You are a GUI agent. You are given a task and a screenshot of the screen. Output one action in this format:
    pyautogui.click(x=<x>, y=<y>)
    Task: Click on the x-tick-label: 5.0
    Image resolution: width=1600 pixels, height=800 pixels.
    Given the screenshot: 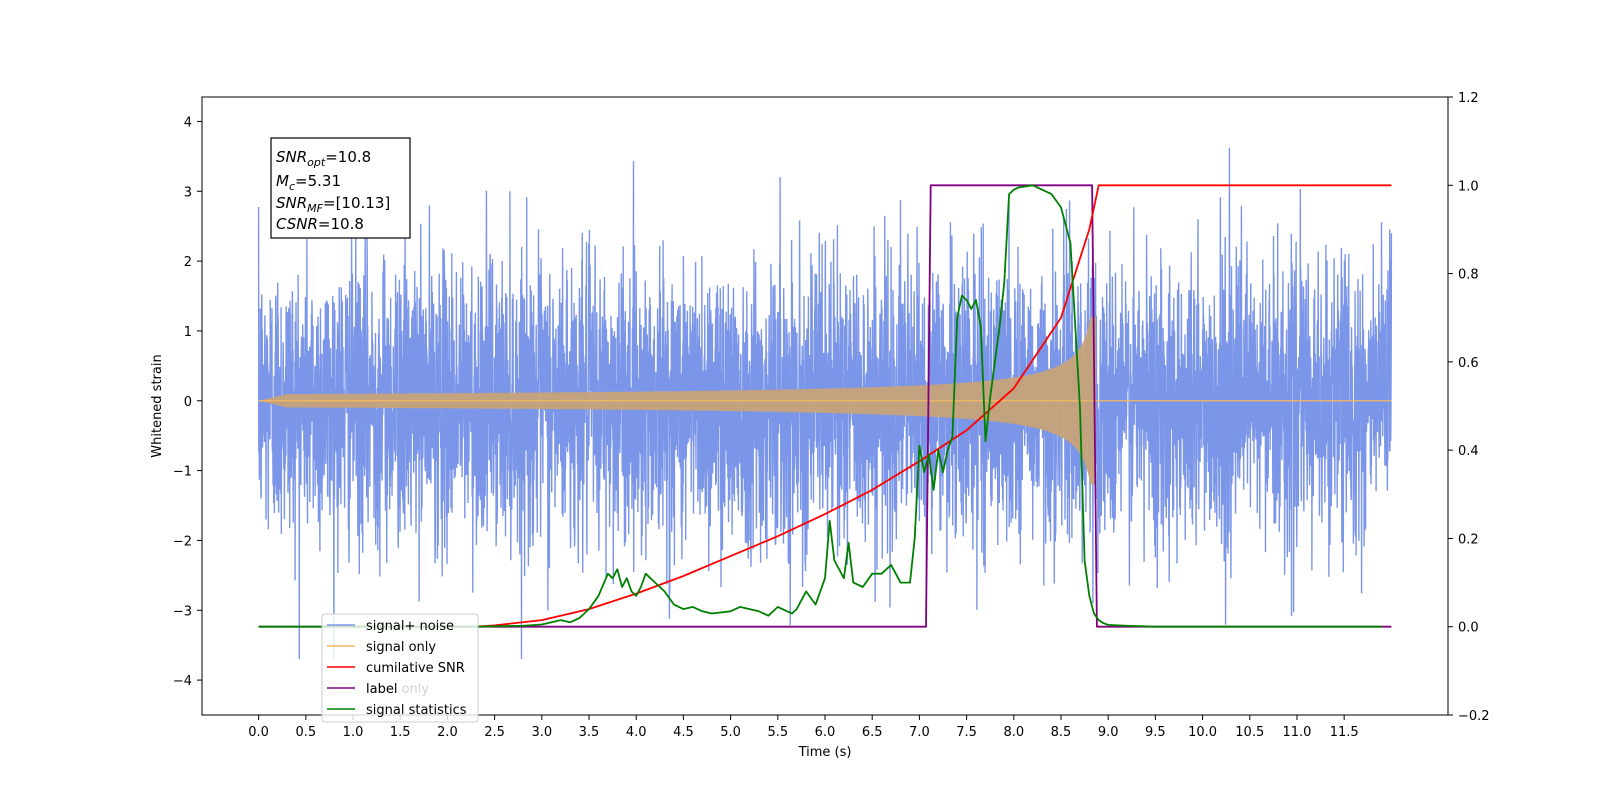 What is the action you would take?
    pyautogui.click(x=730, y=732)
    